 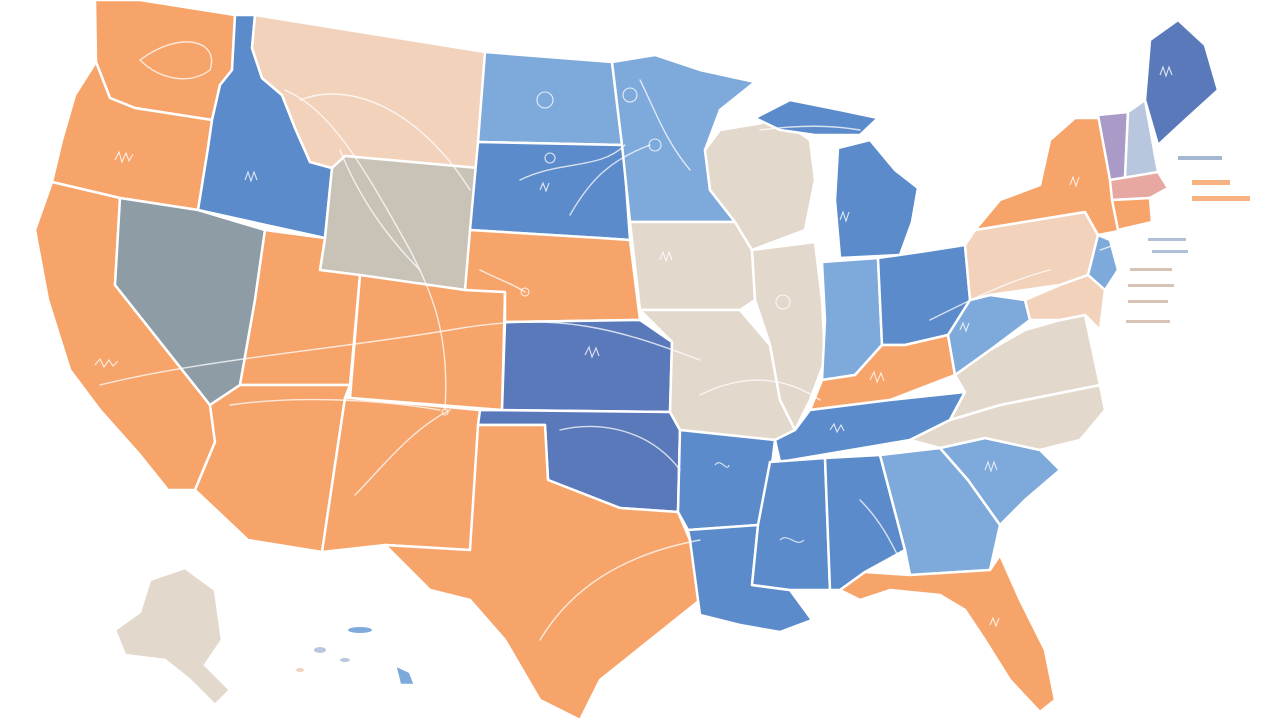 What do you see at coordinates (816, 117) in the screenshot?
I see `state-michigan-upper` at bounding box center [816, 117].